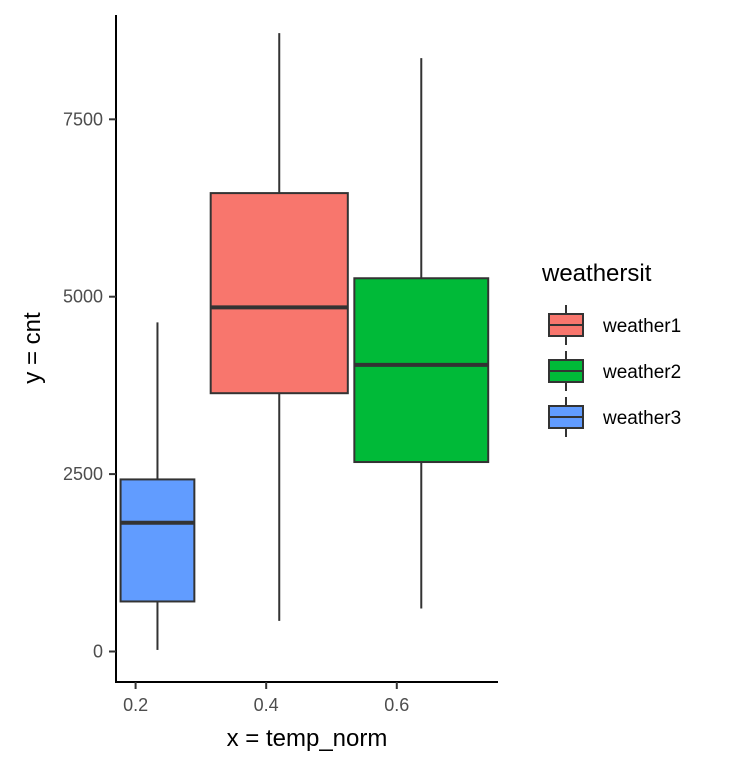  I want to click on legend-label: weather2, so click(641, 372).